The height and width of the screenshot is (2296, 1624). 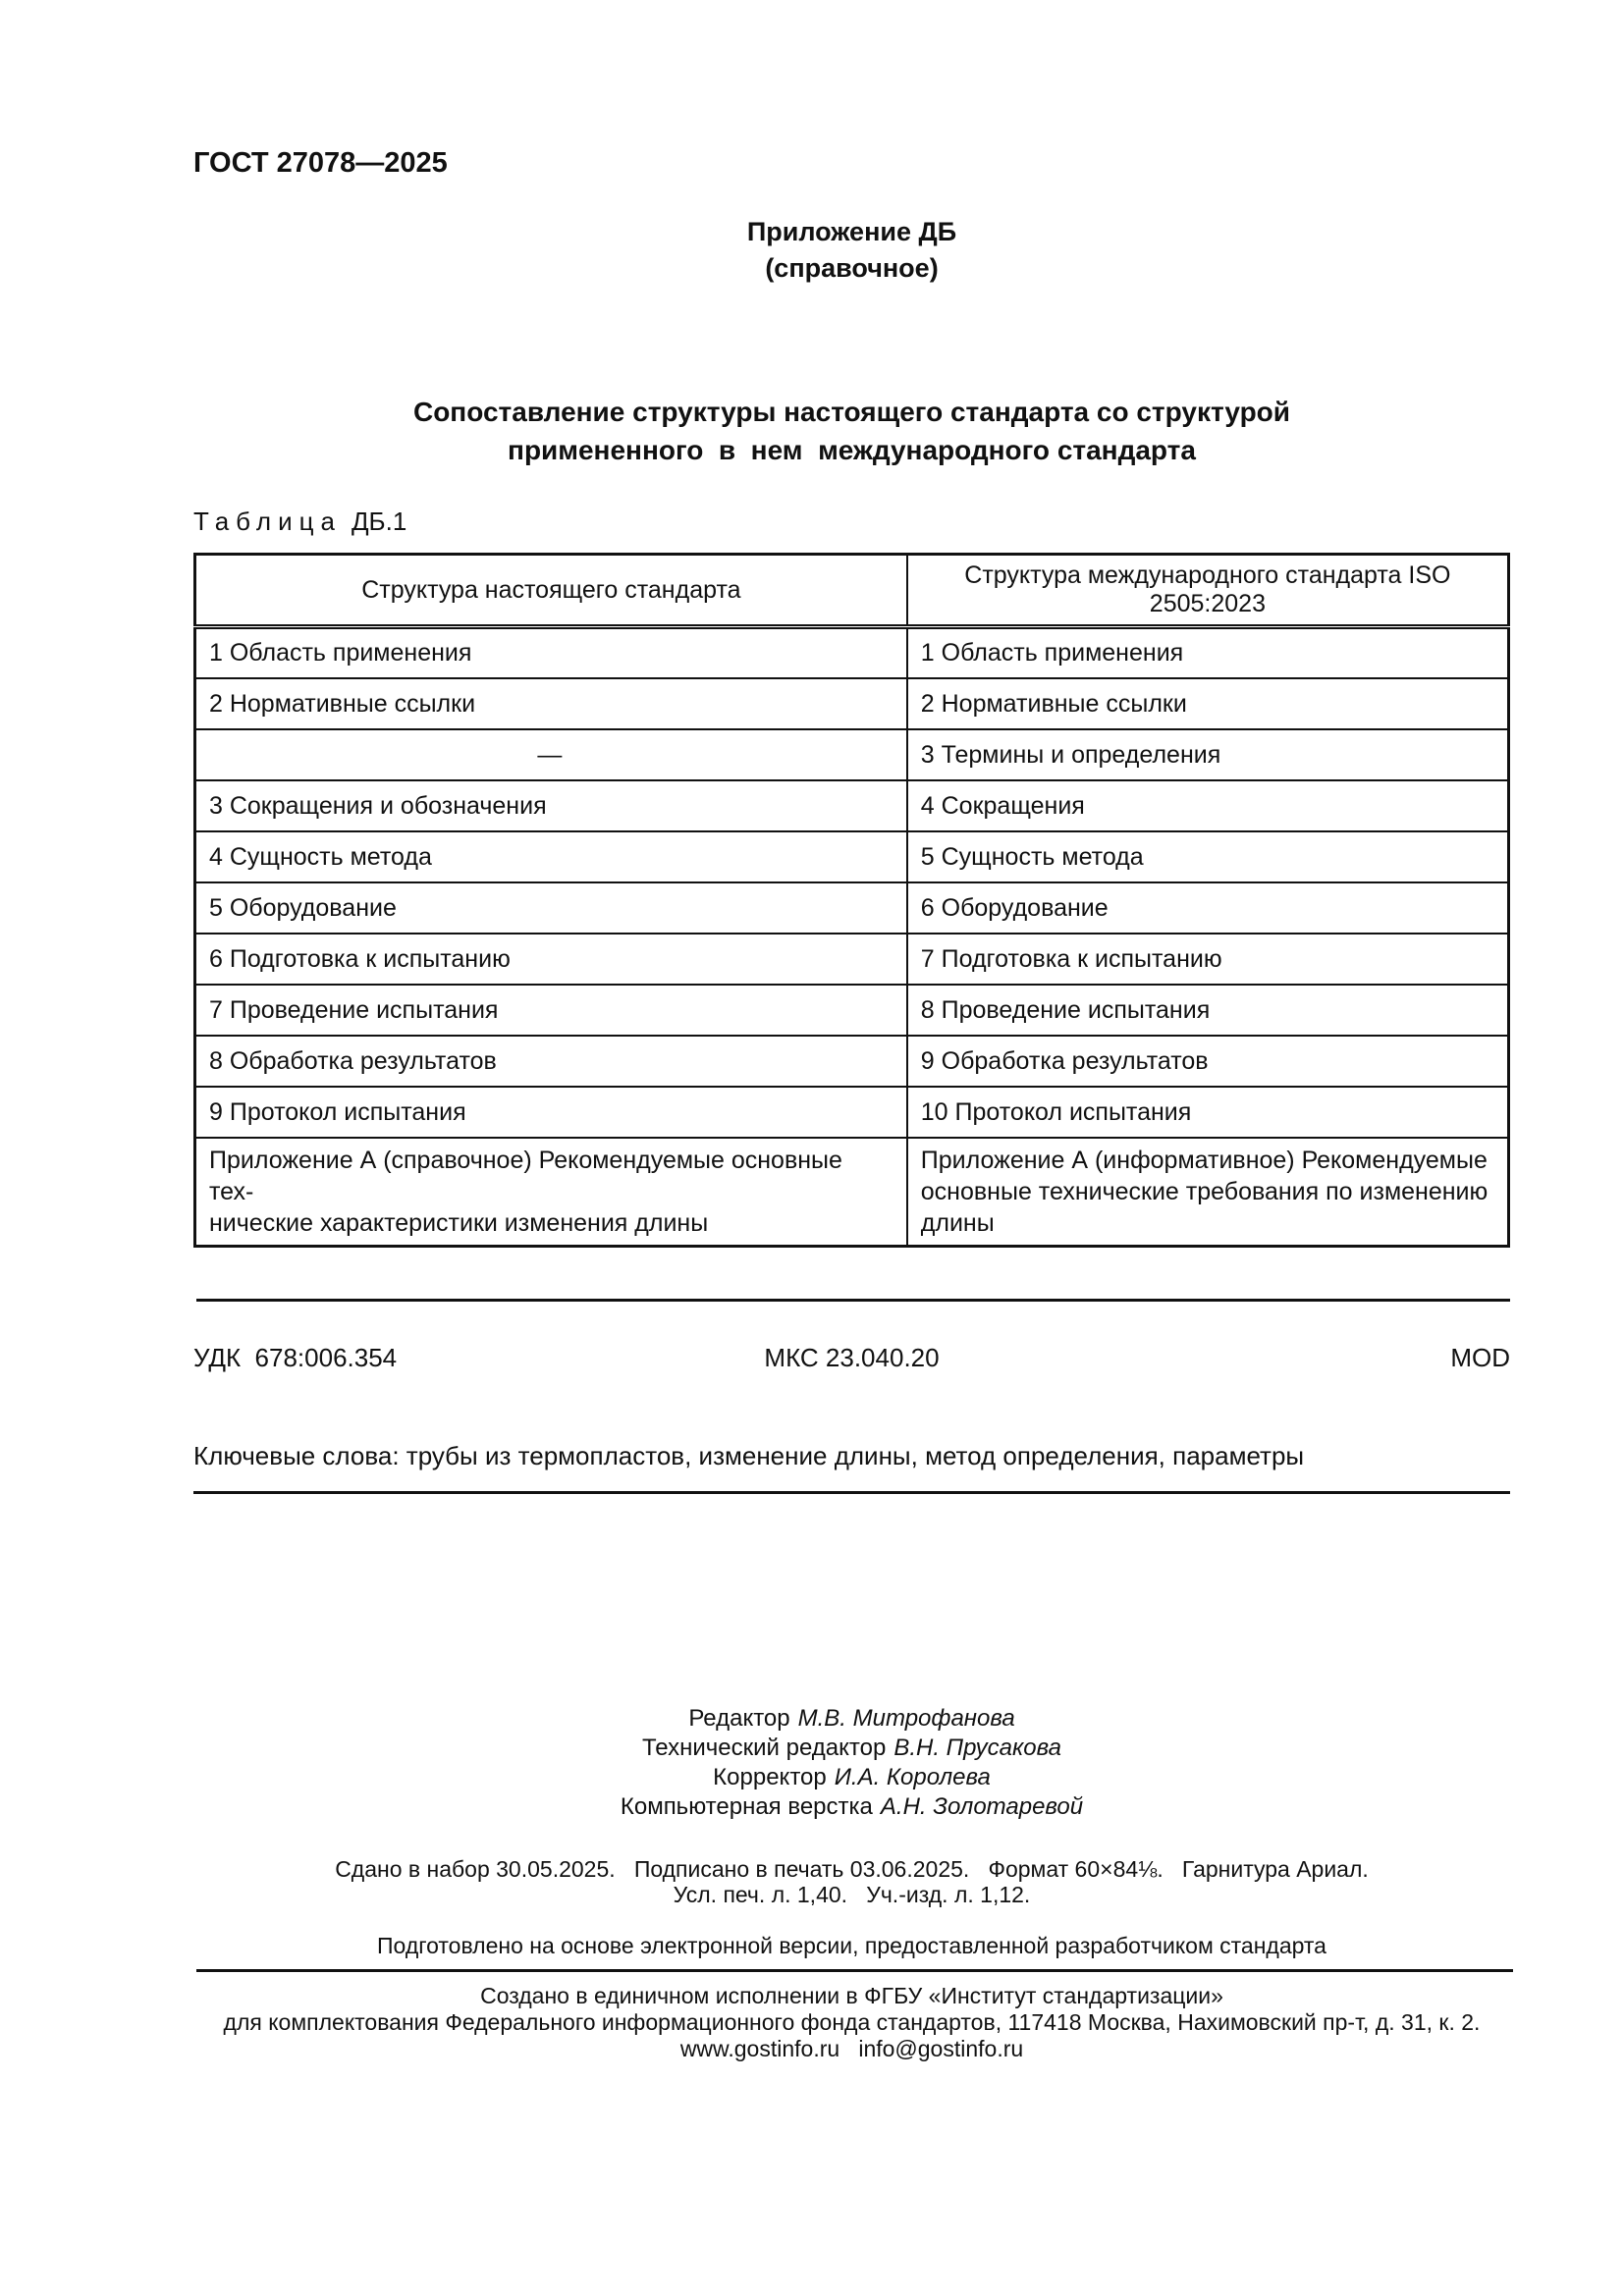 I want to click on table-cell-right: 10 Протокол испытания, so click(x=1207, y=1112).